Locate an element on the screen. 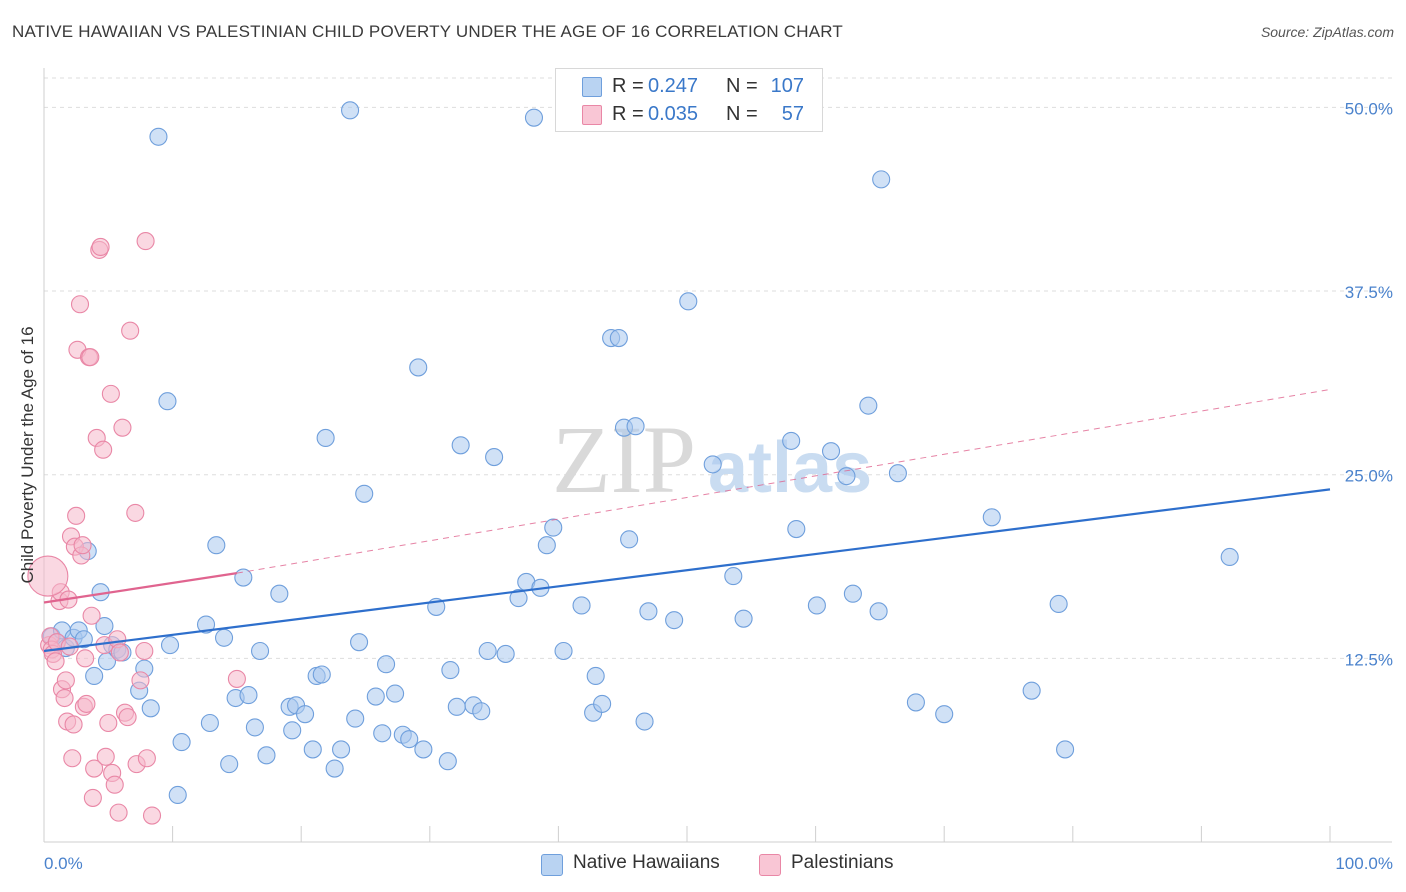 The image size is (1406, 892). x-tick-label: 100.0% is located at coordinates (1364, 863).